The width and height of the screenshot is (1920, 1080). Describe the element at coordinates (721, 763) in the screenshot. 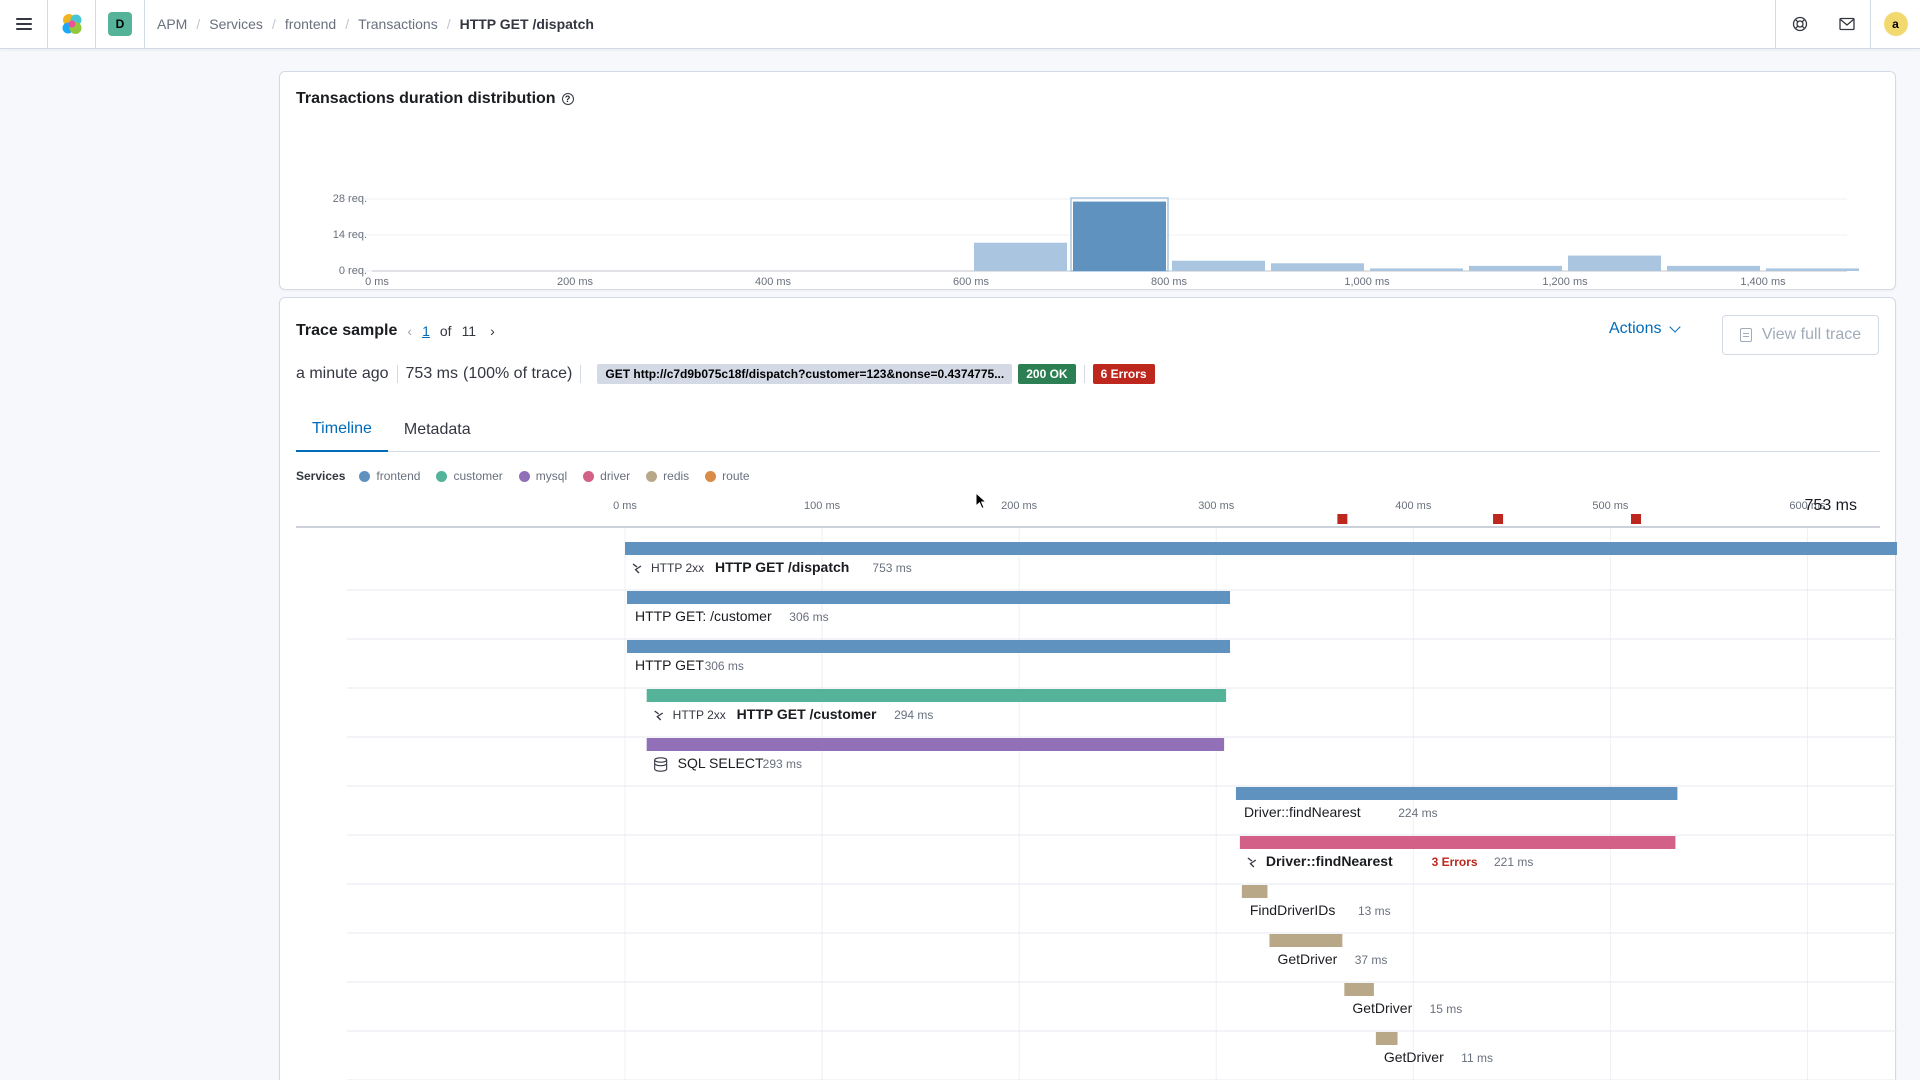

I see `span-name: SQL SELECT` at that location.